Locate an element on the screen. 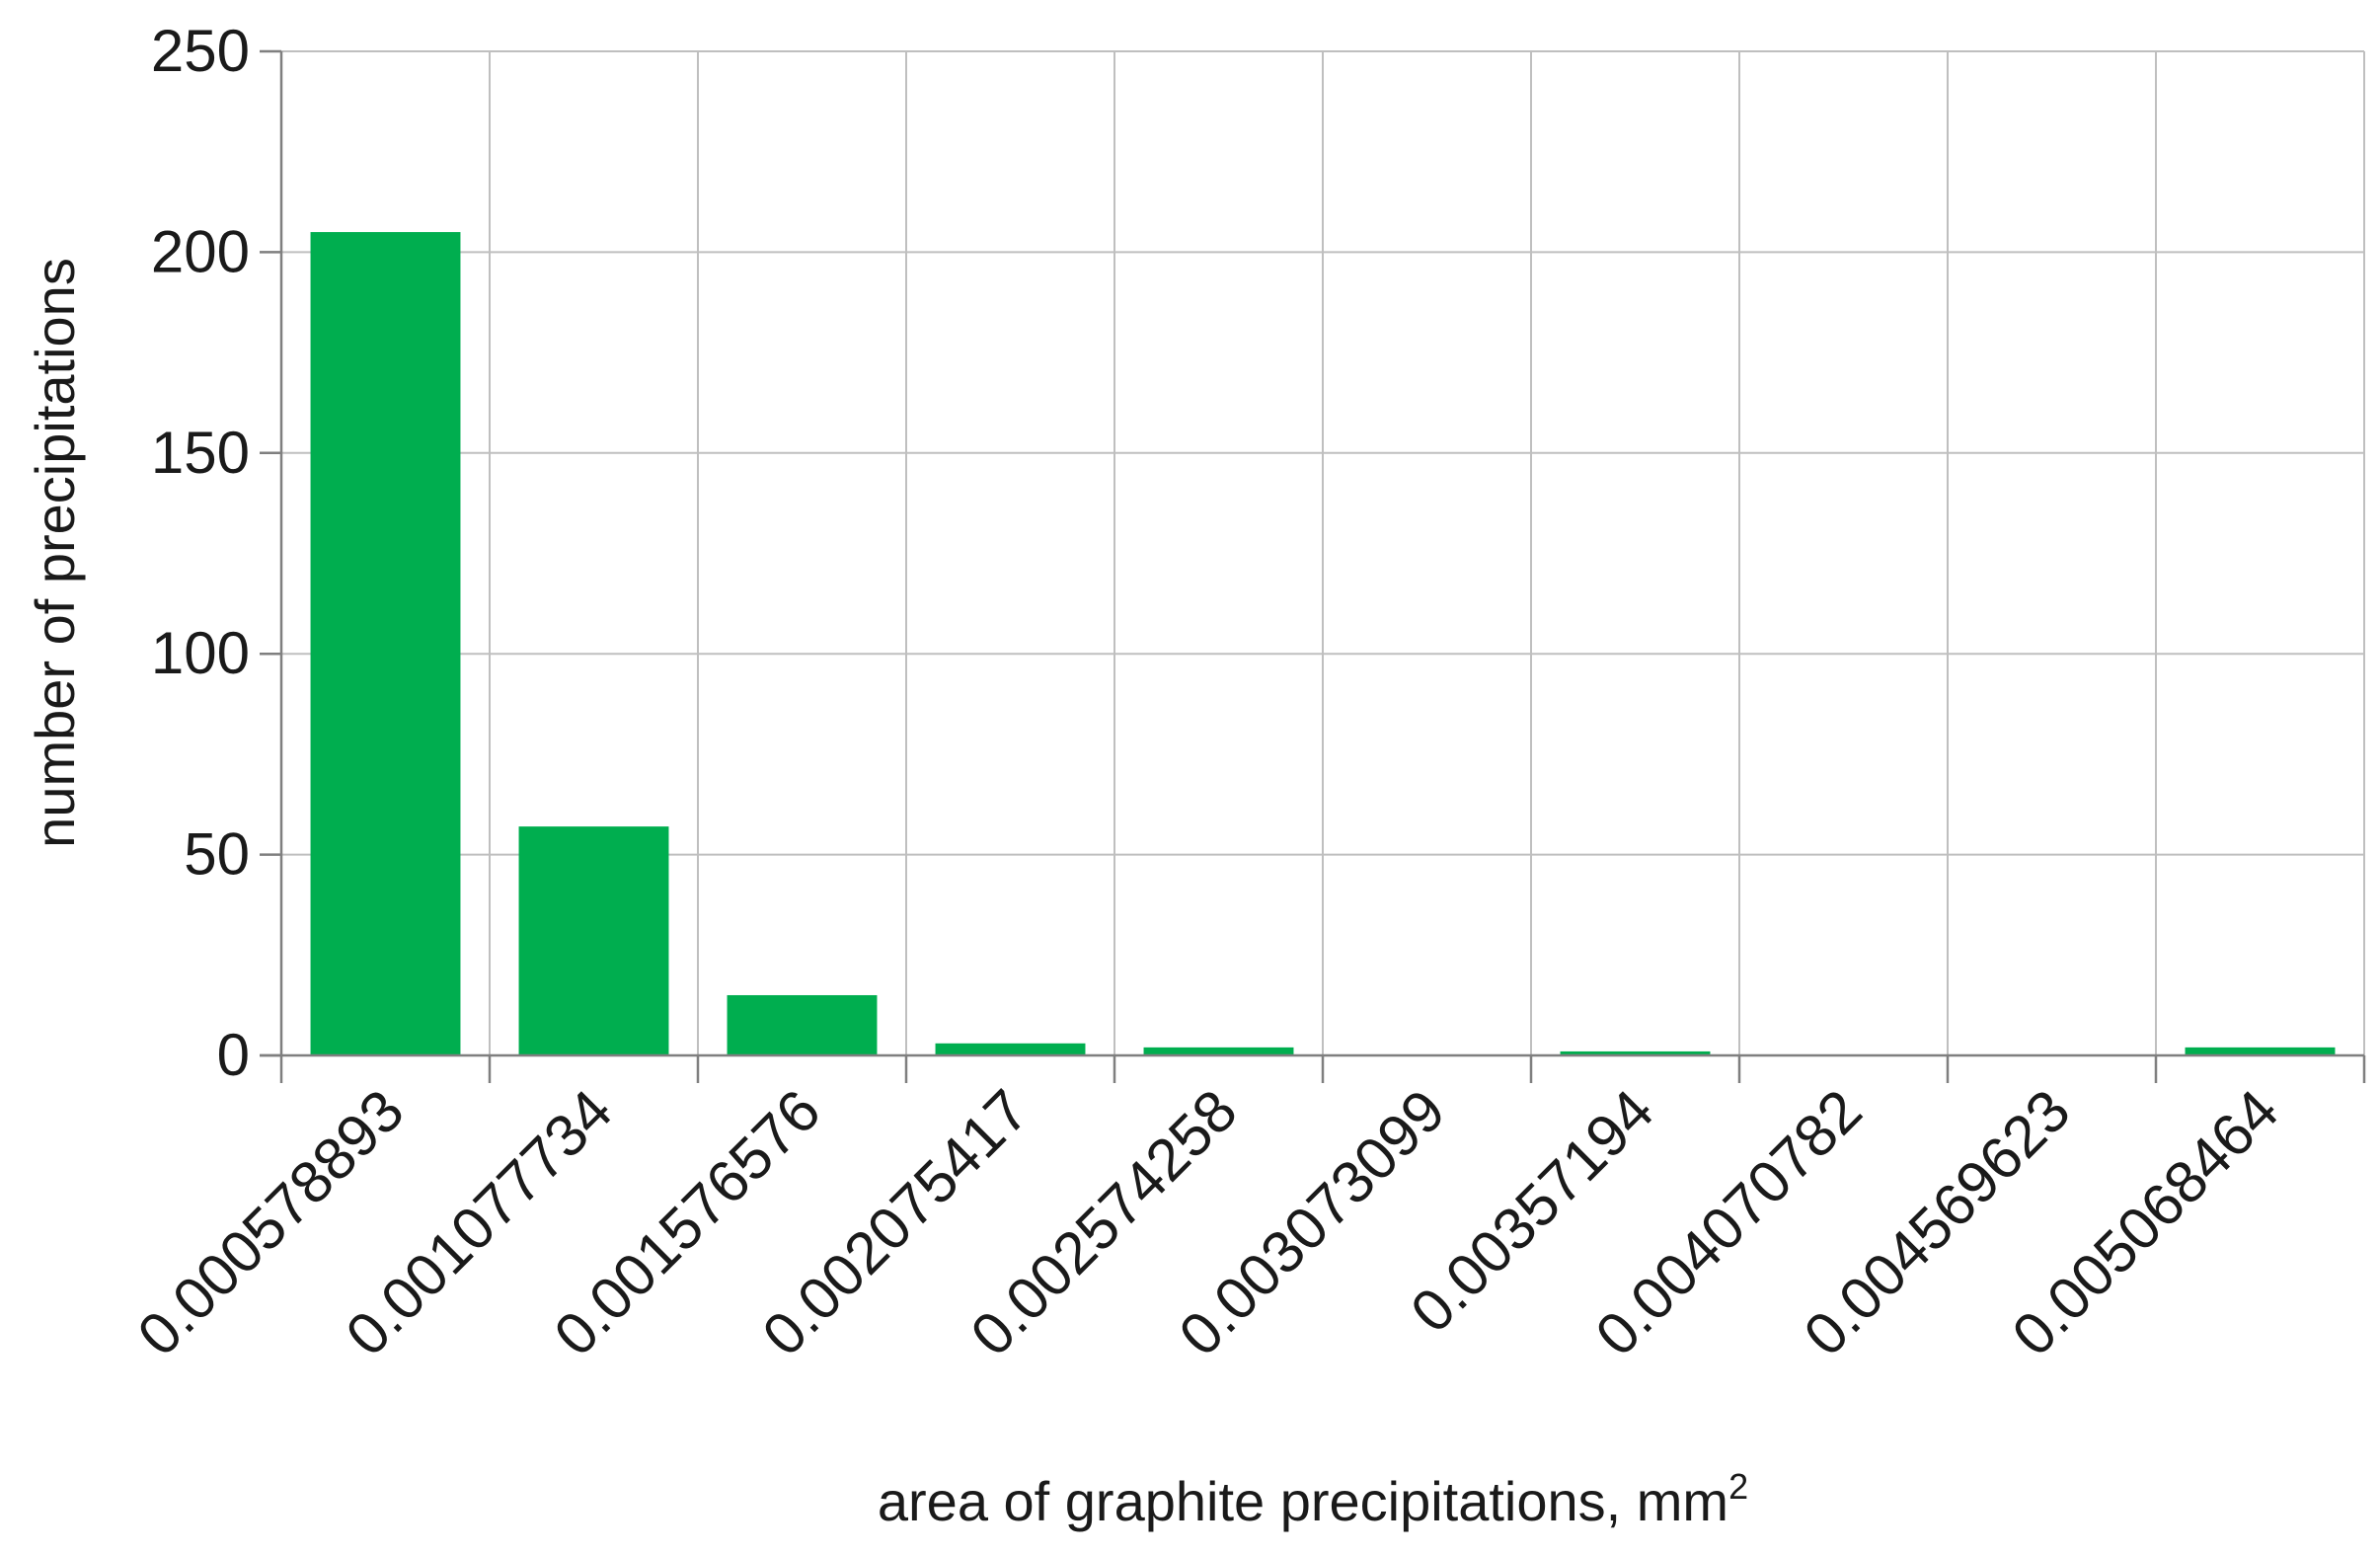  y-axis-label: number of precipitations is located at coordinates (55, 553).